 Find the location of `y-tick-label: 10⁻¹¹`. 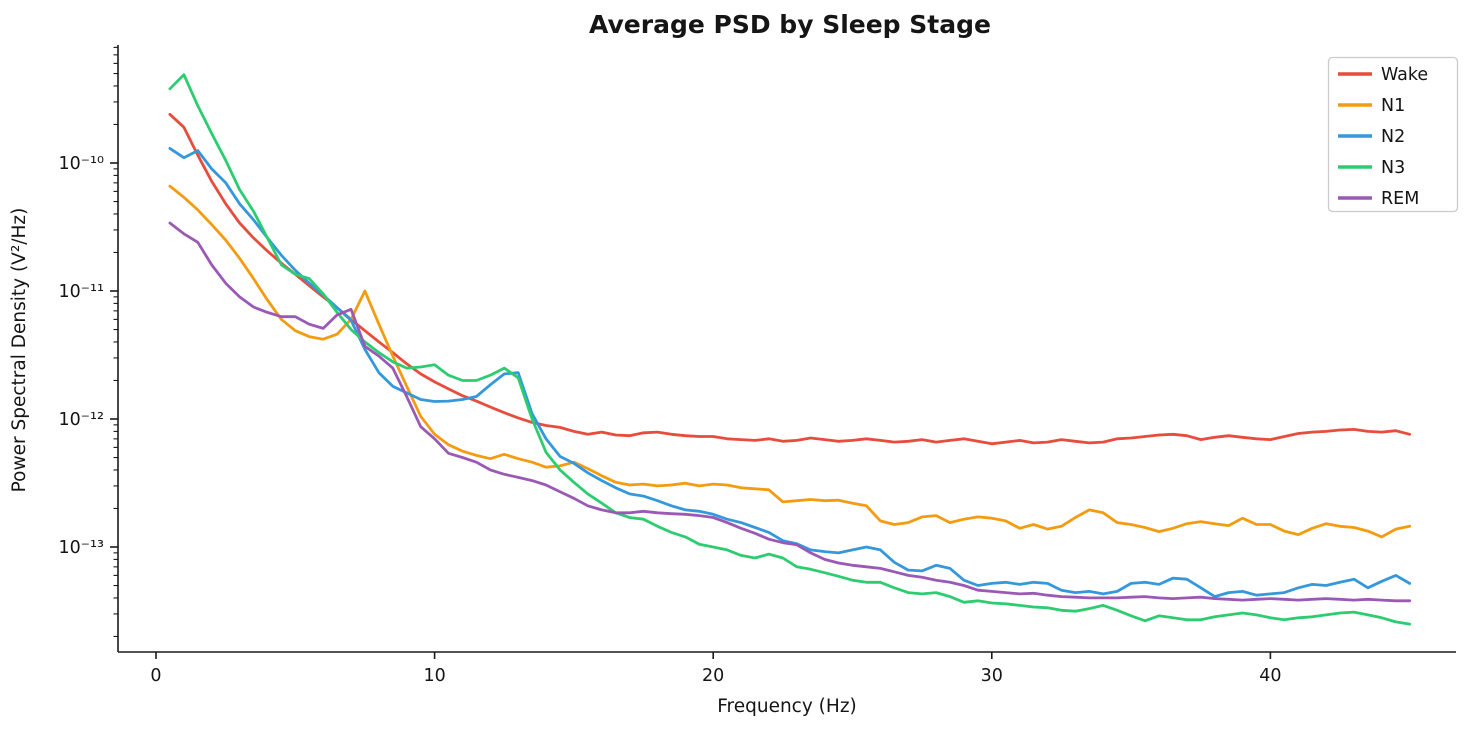

y-tick-label: 10⁻¹¹ is located at coordinates (81, 292).